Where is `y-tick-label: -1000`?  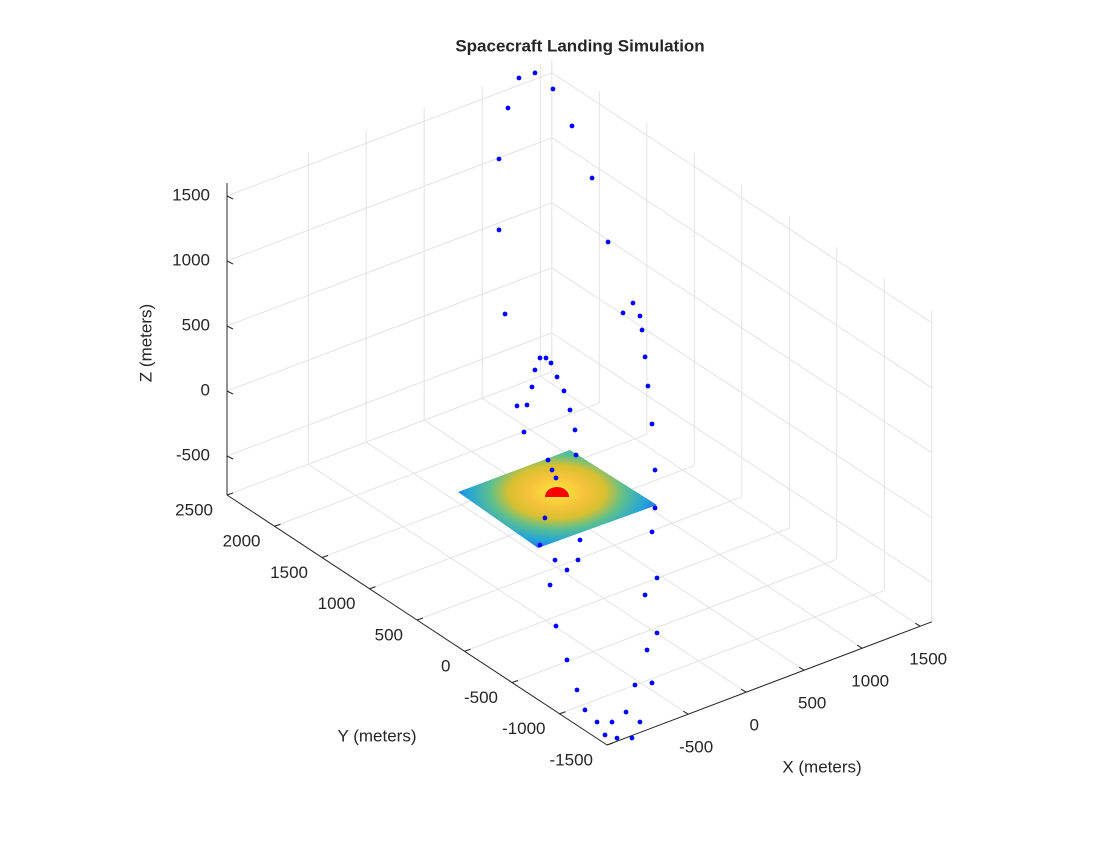
y-tick-label: -1000 is located at coordinates (523, 728).